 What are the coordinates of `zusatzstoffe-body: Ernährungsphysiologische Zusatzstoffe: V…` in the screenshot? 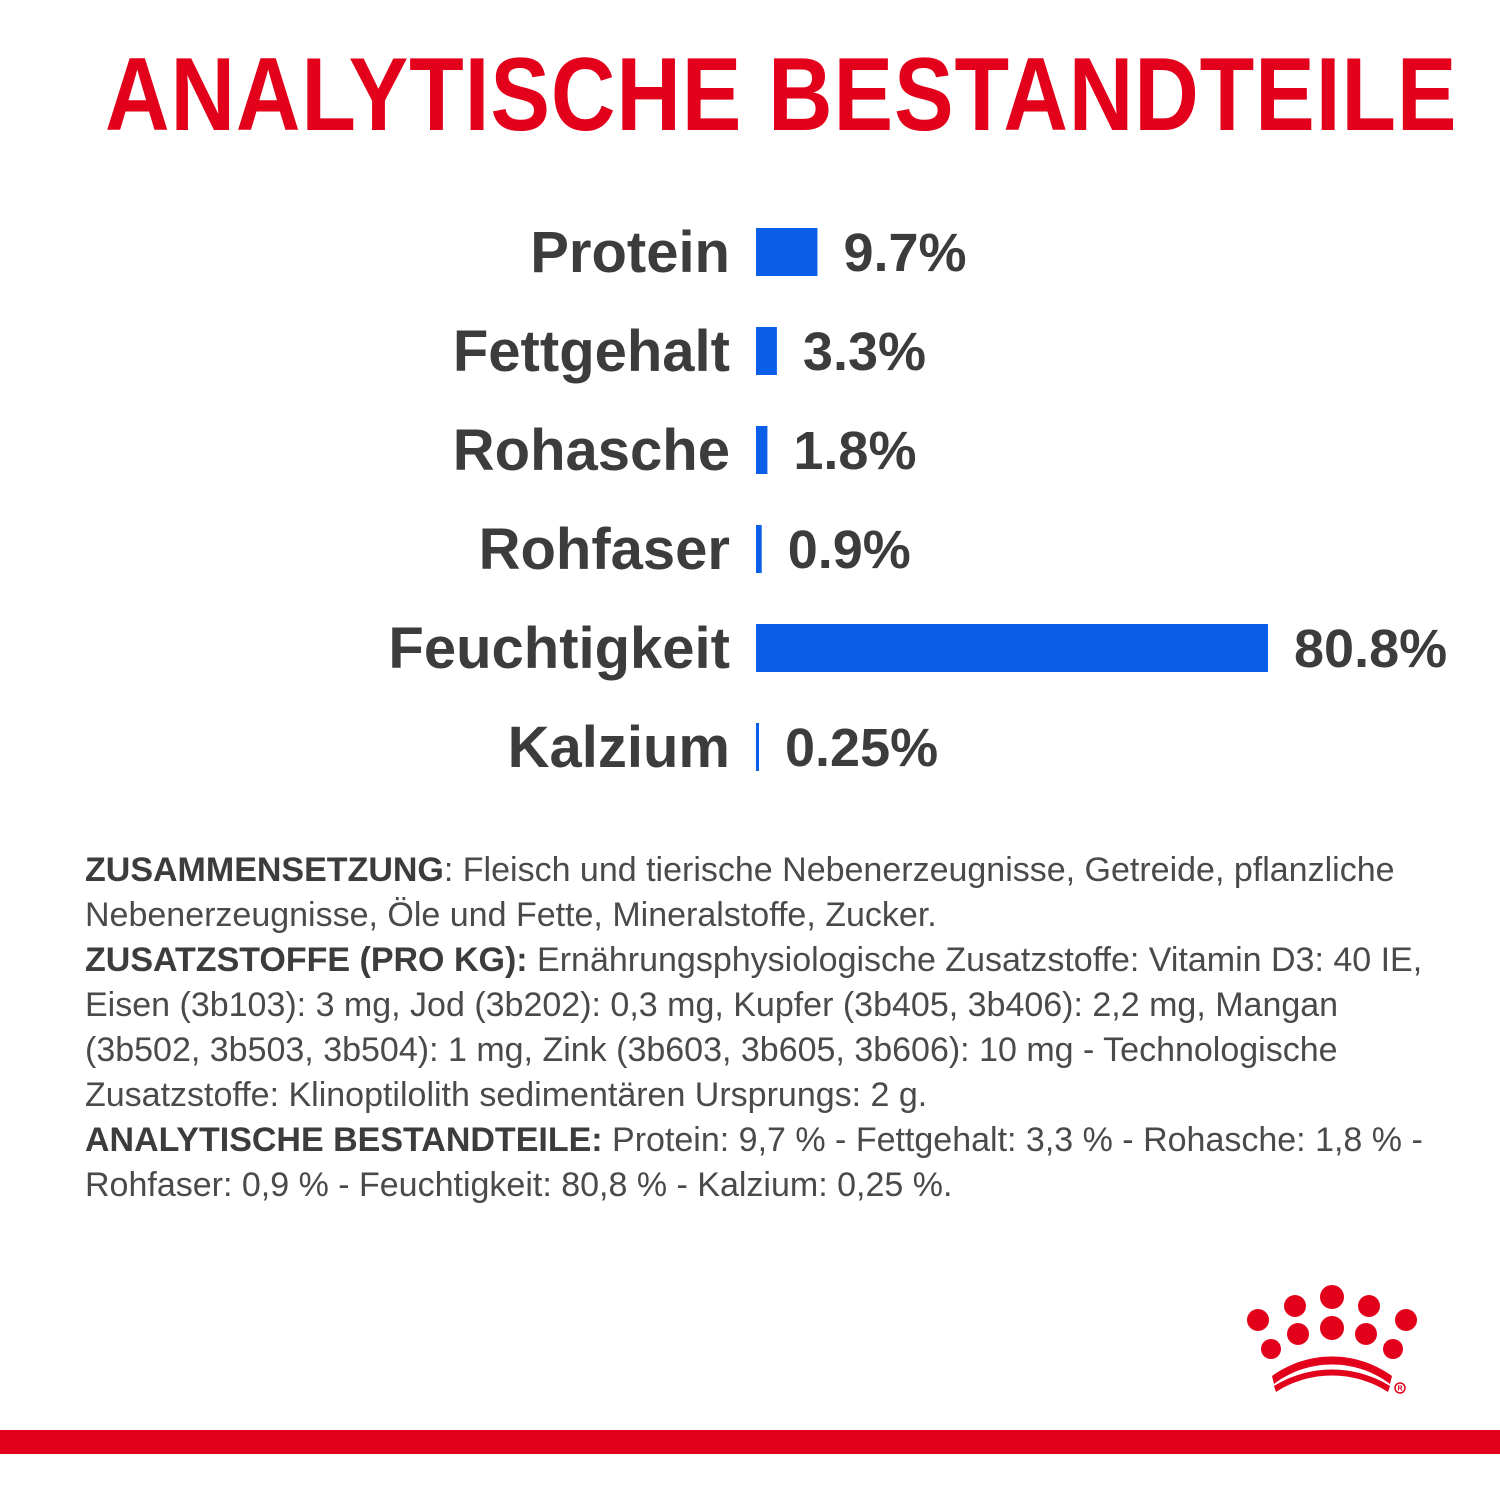 It's located at (754, 1027).